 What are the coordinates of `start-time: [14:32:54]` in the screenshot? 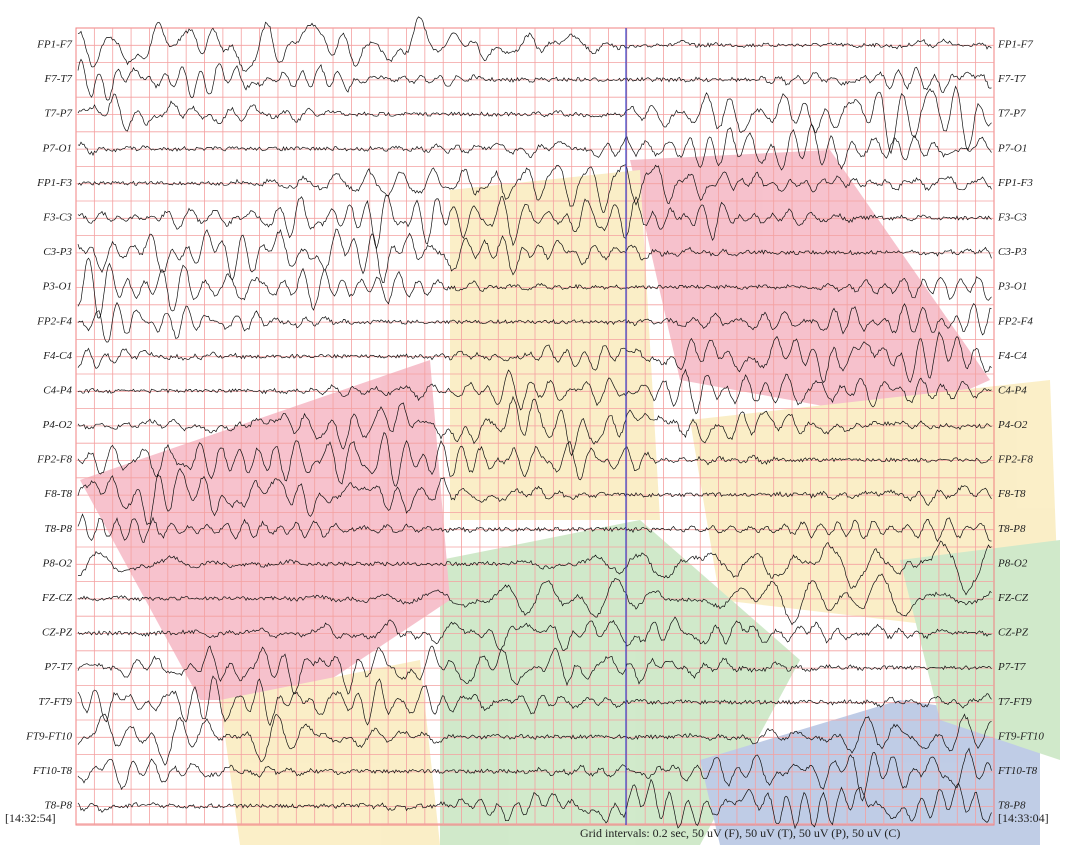 It's located at (30, 818).